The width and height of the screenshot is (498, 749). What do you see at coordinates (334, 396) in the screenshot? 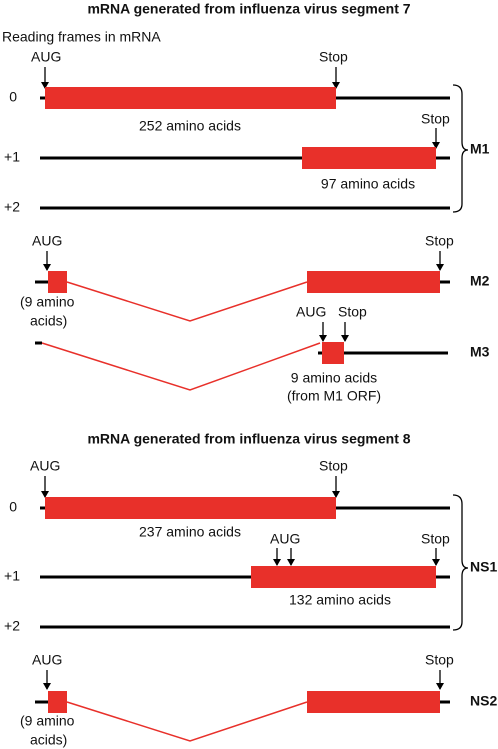
I see `note: (from M1 ORF)` at bounding box center [334, 396].